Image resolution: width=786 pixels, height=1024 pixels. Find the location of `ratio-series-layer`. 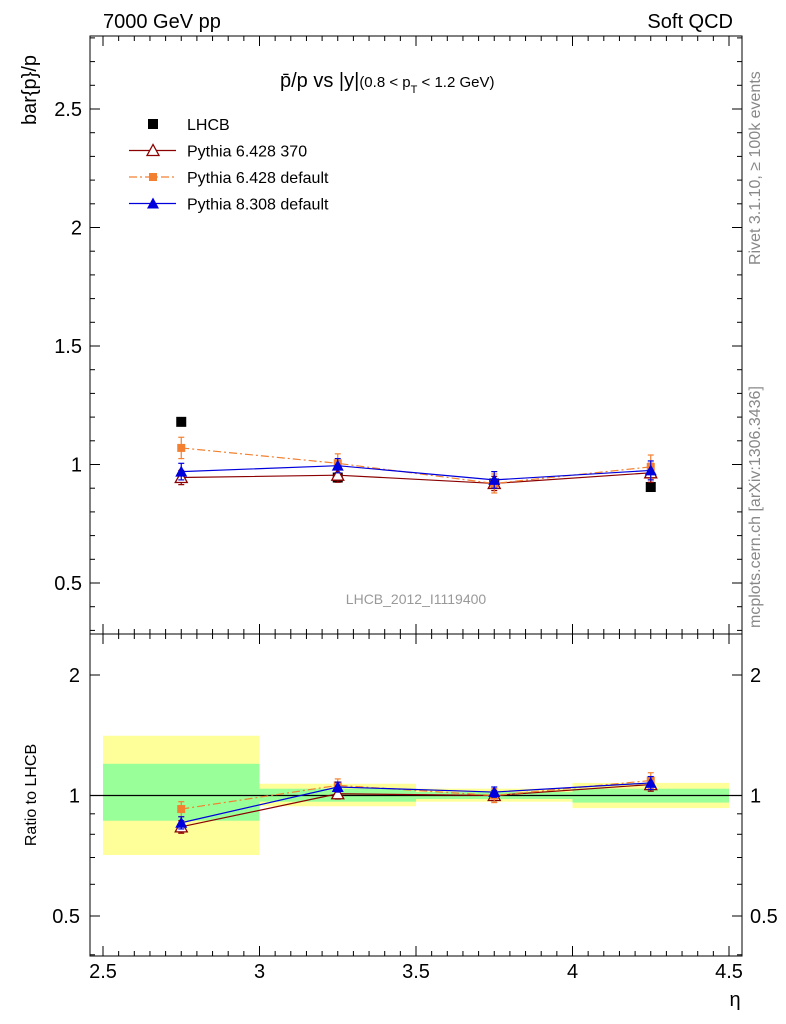

ratio-series-layer is located at coordinates (416, 803).